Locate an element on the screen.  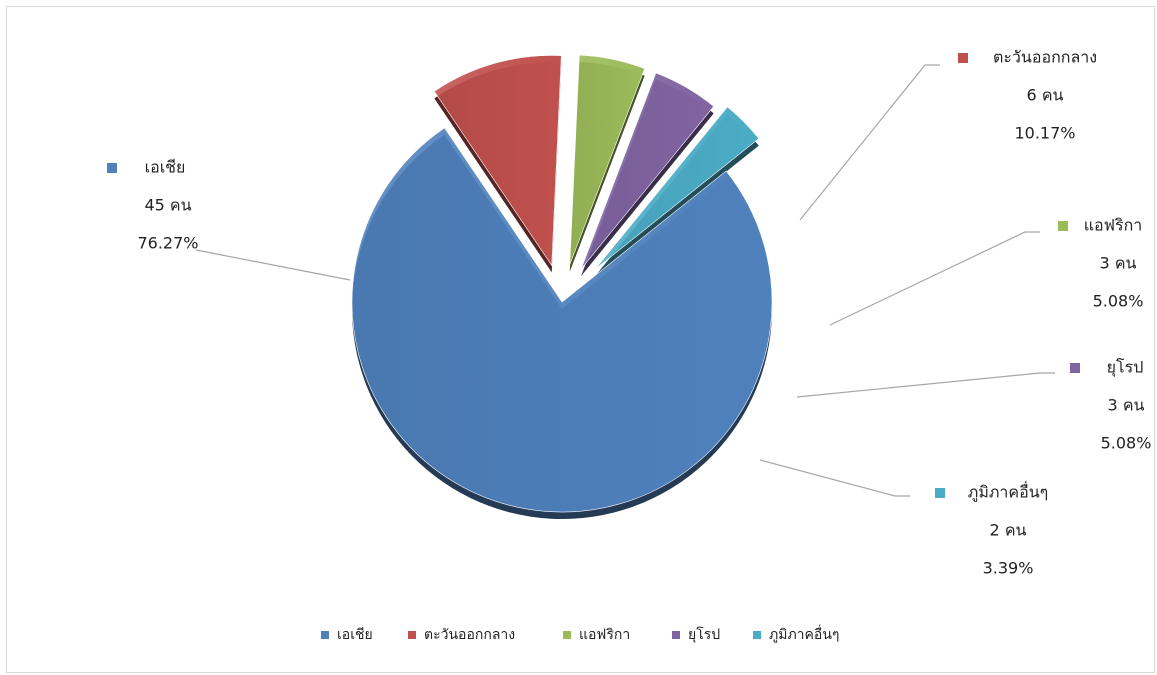
legend-label: ภูมิภาคอื่นๆ is located at coordinates (804, 634).